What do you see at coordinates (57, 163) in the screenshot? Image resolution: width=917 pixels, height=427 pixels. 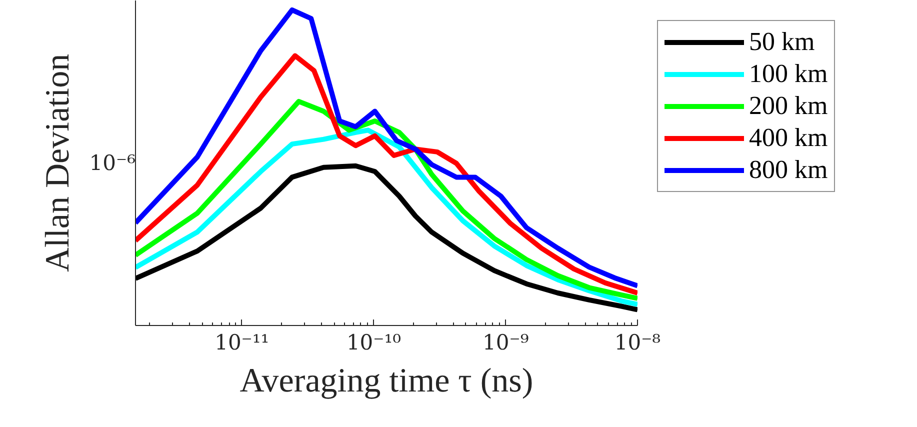 I see `y-axis-title: Allan Deviation` at bounding box center [57, 163].